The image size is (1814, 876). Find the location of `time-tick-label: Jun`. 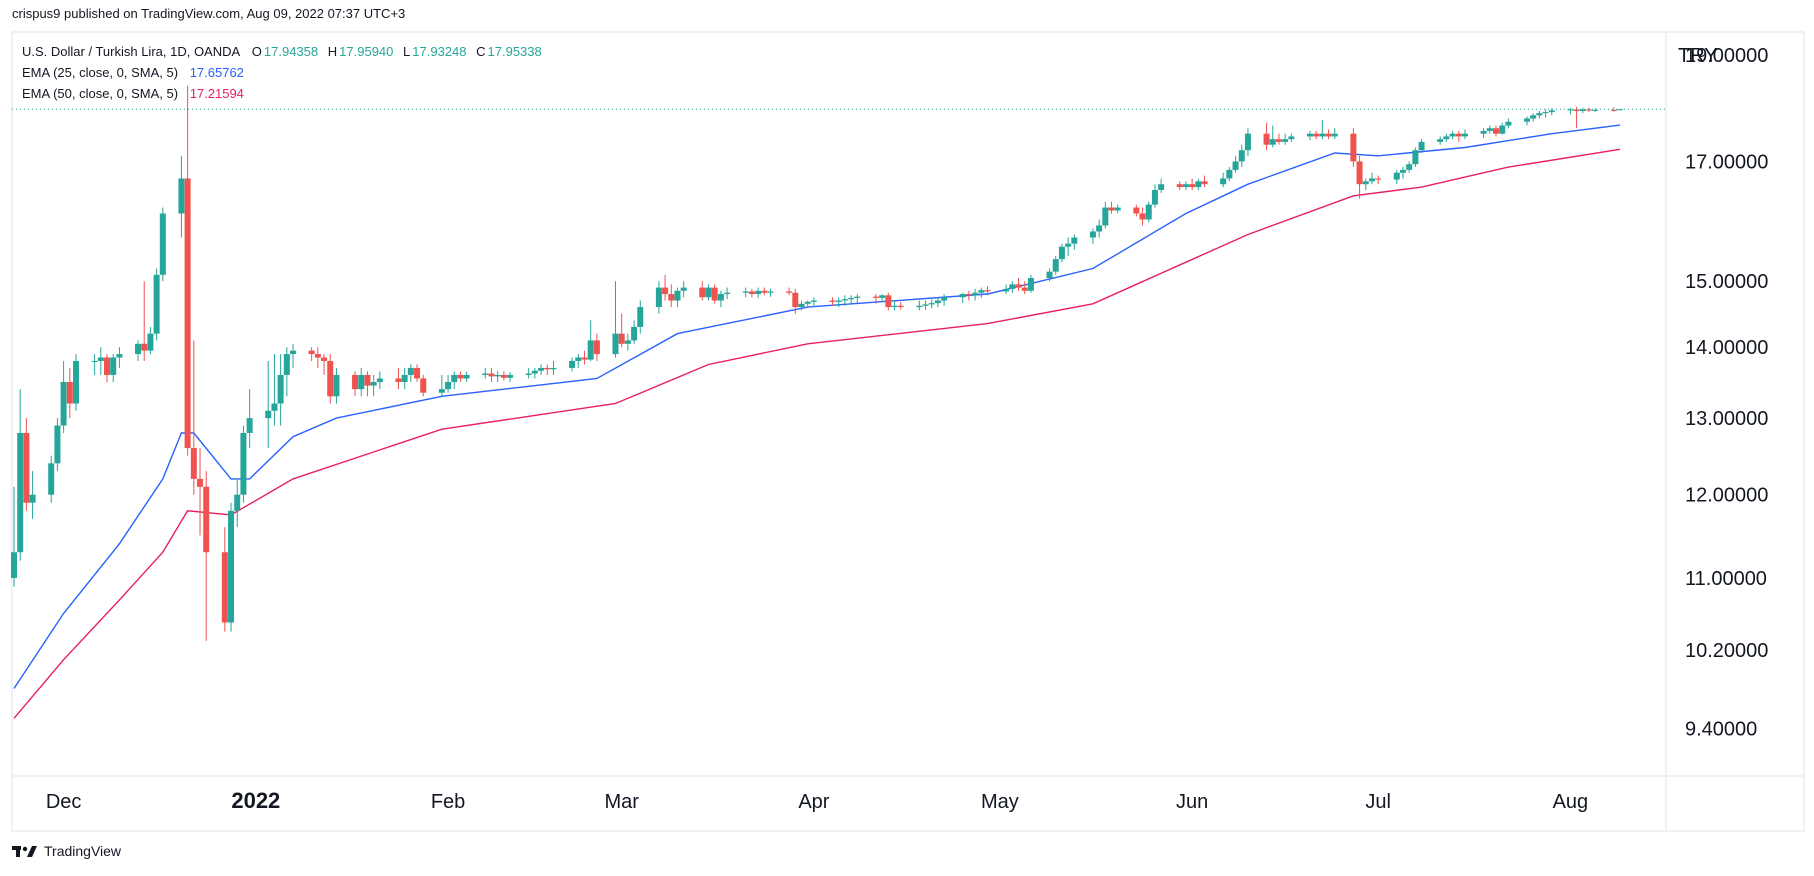

time-tick-label: Jun is located at coordinates (1192, 802).